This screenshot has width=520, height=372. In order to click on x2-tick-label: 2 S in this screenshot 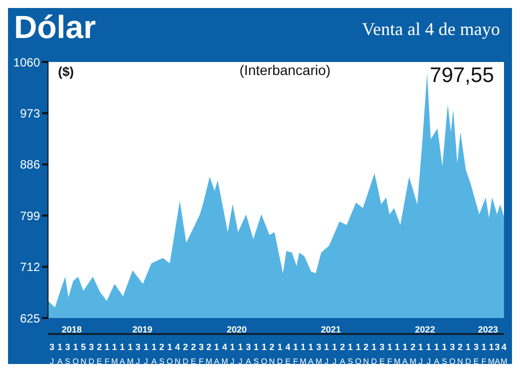, I will do `click(161, 354)`.